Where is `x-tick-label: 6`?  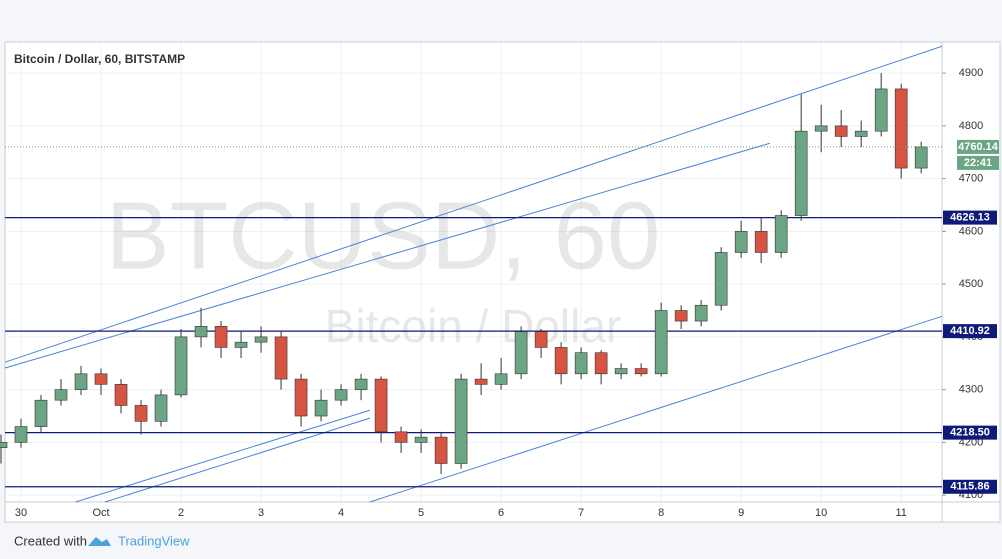 x-tick-label: 6 is located at coordinates (501, 513).